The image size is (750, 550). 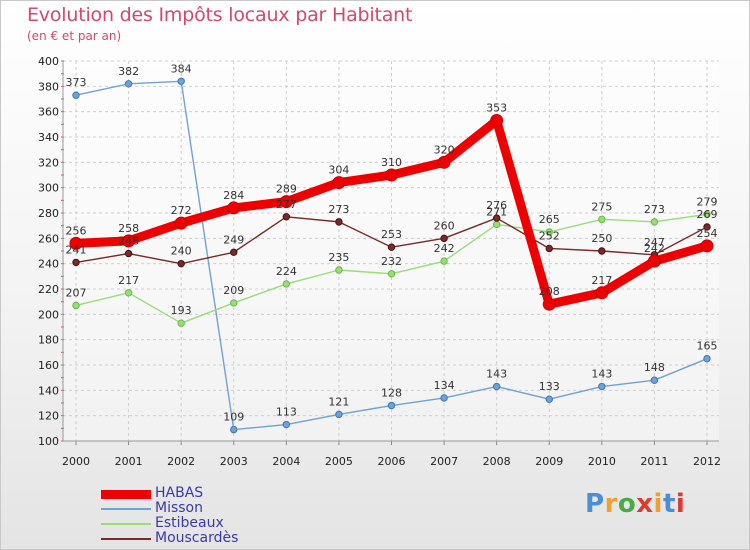 What do you see at coordinates (601, 238) in the screenshot?
I see `data-label-mouscardes: 250` at bounding box center [601, 238].